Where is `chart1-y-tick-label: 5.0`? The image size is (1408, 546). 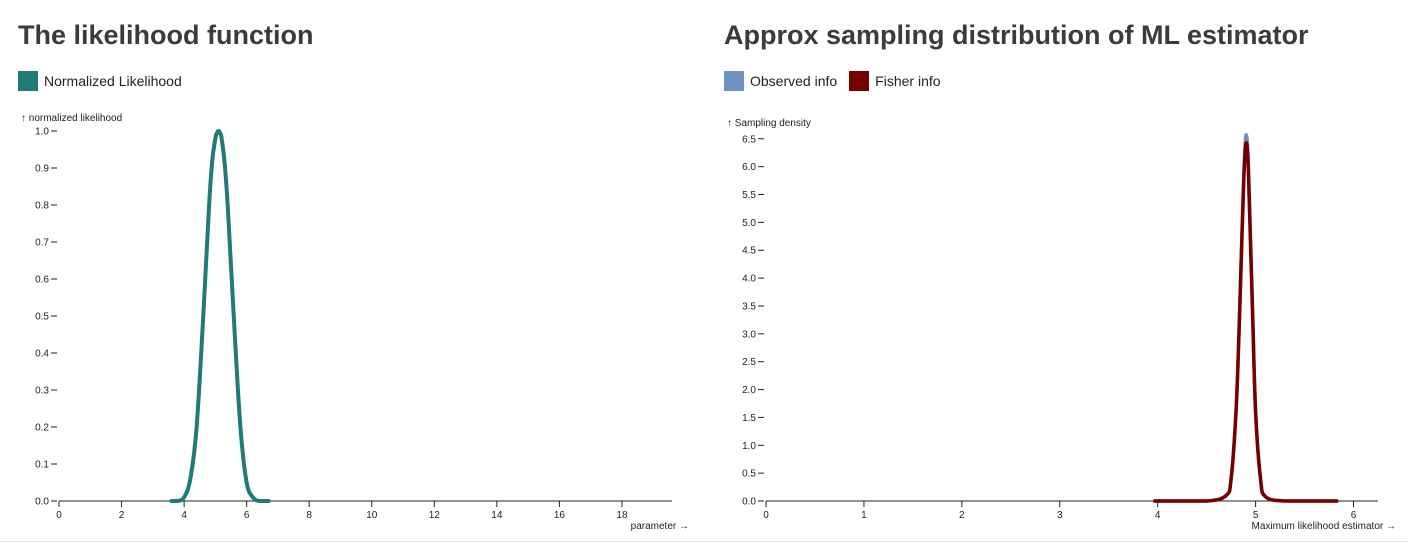
chart1-y-tick-label: 5.0 is located at coordinates (749, 223).